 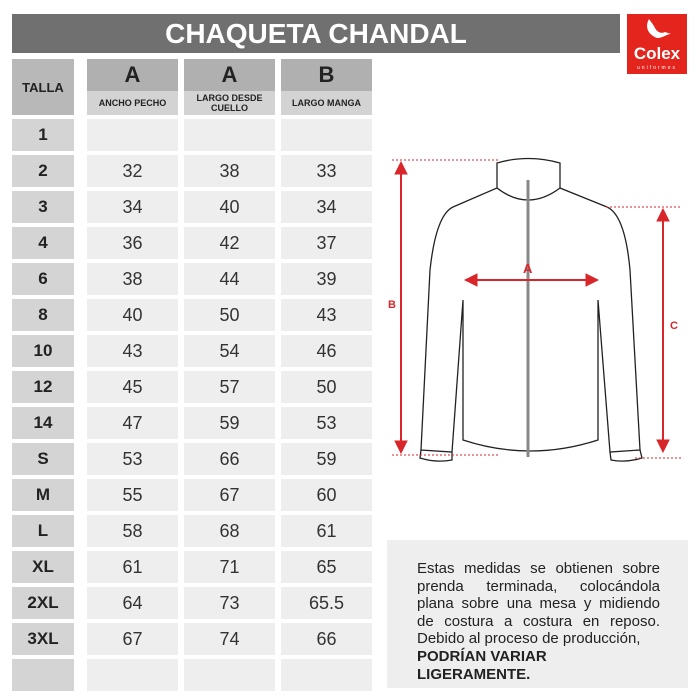 What do you see at coordinates (43, 207) in the screenshot?
I see `size-cell: 3` at bounding box center [43, 207].